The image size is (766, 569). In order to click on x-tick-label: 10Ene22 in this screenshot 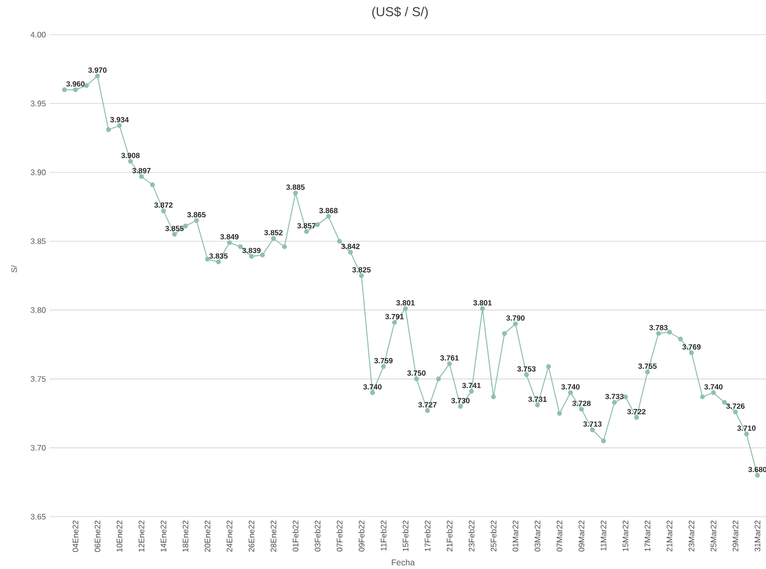, I will do `click(119, 536)`.